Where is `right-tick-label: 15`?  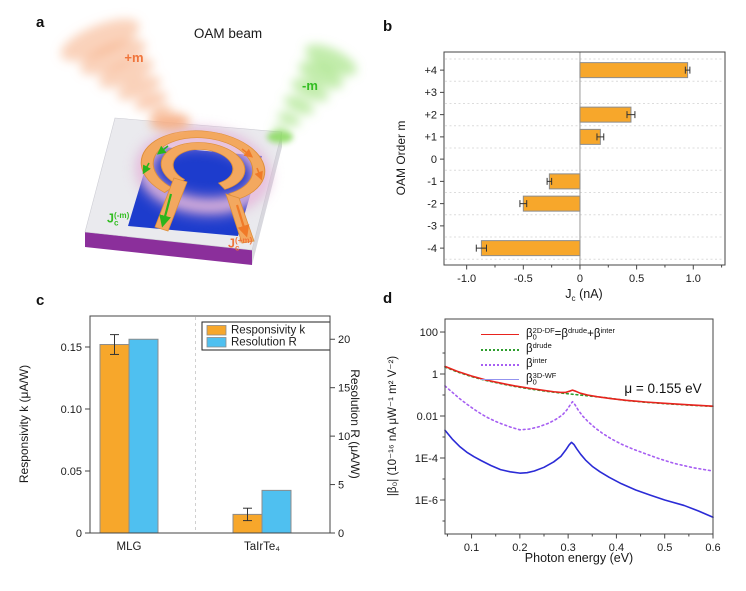 right-tick-label: 15 is located at coordinates (344, 388).